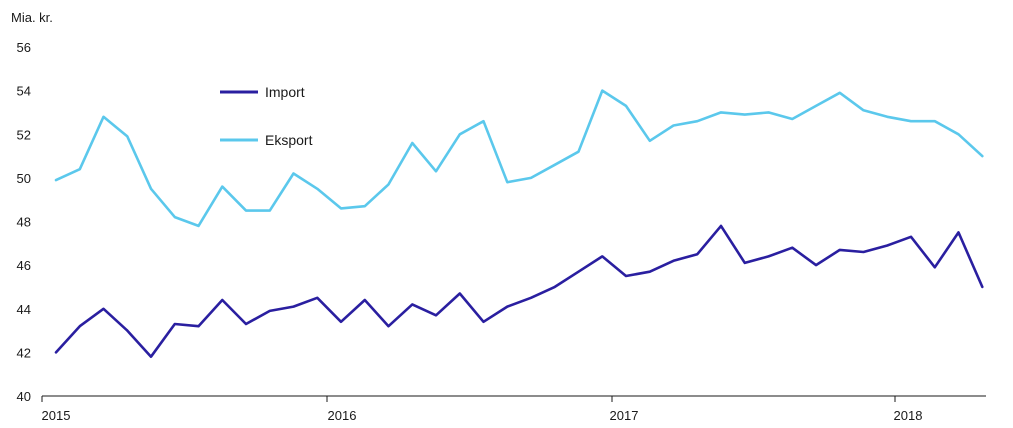 The width and height of the screenshot is (1013, 428). Describe the element at coordinates (908, 415) in the screenshot. I see `x-tick-label: 2018` at that location.